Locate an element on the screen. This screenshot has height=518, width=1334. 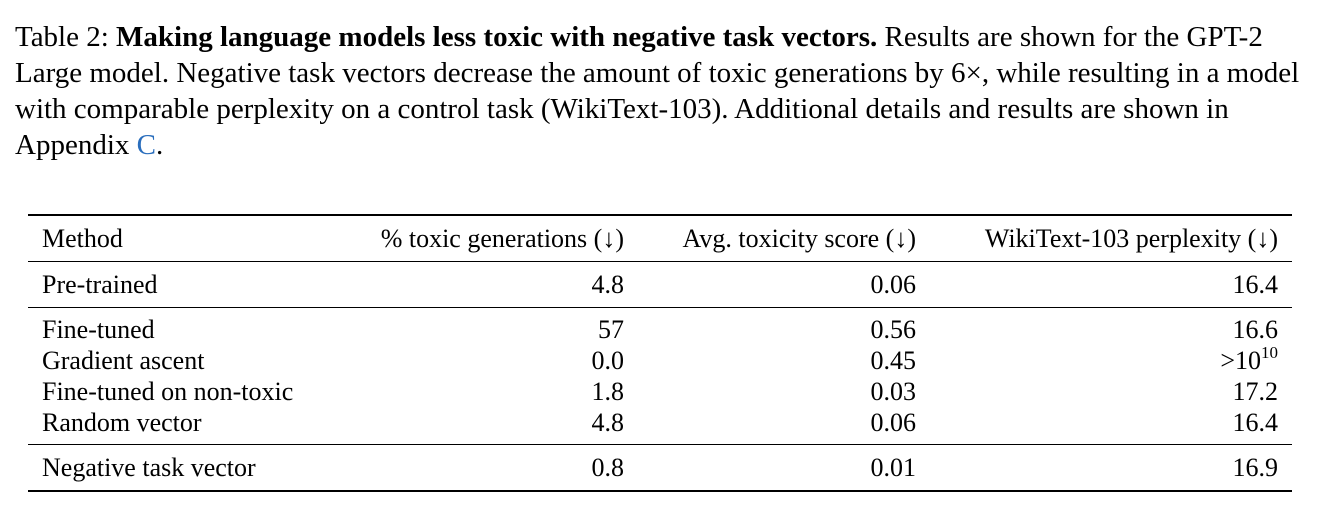
method-cell: Gradient ascent is located at coordinates (123, 360).